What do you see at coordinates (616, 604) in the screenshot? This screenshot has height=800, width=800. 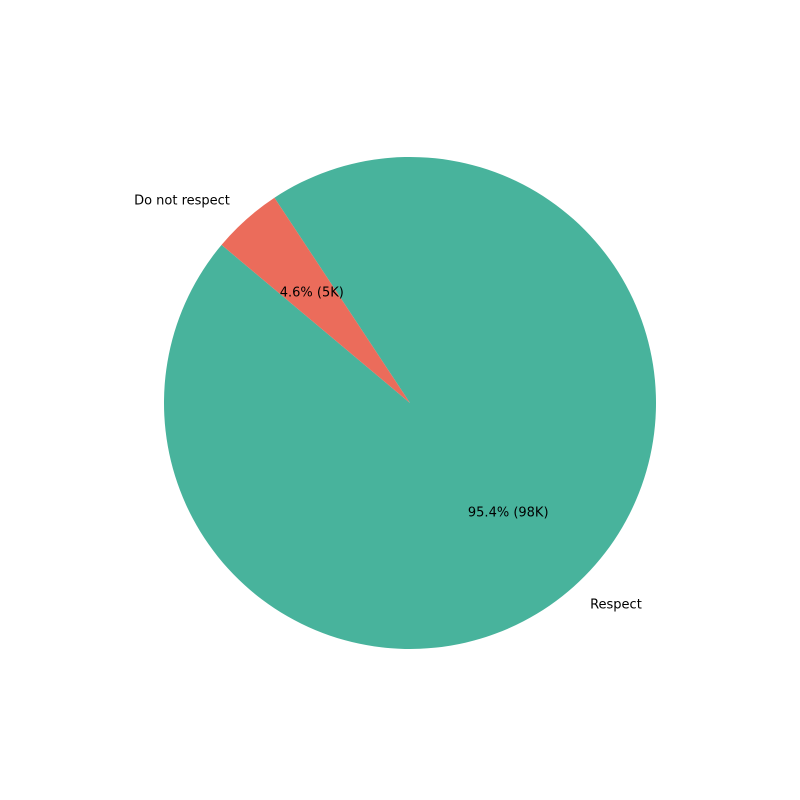 I see `slice-label-respect: Respect` at bounding box center [616, 604].